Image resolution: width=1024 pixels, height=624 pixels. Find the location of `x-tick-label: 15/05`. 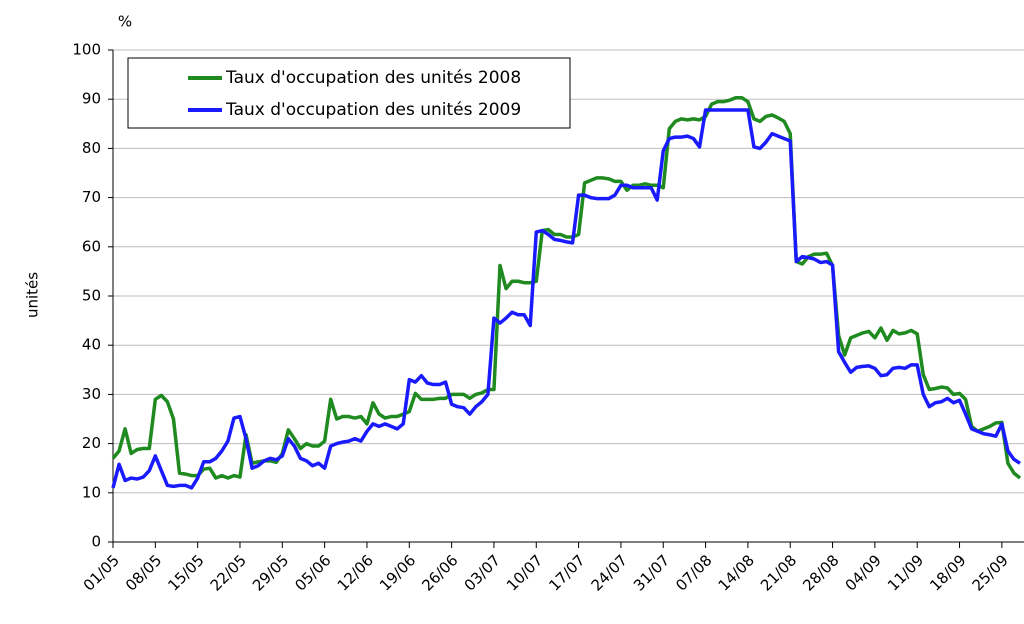

x-tick-label: 15/05 is located at coordinates (185, 572).